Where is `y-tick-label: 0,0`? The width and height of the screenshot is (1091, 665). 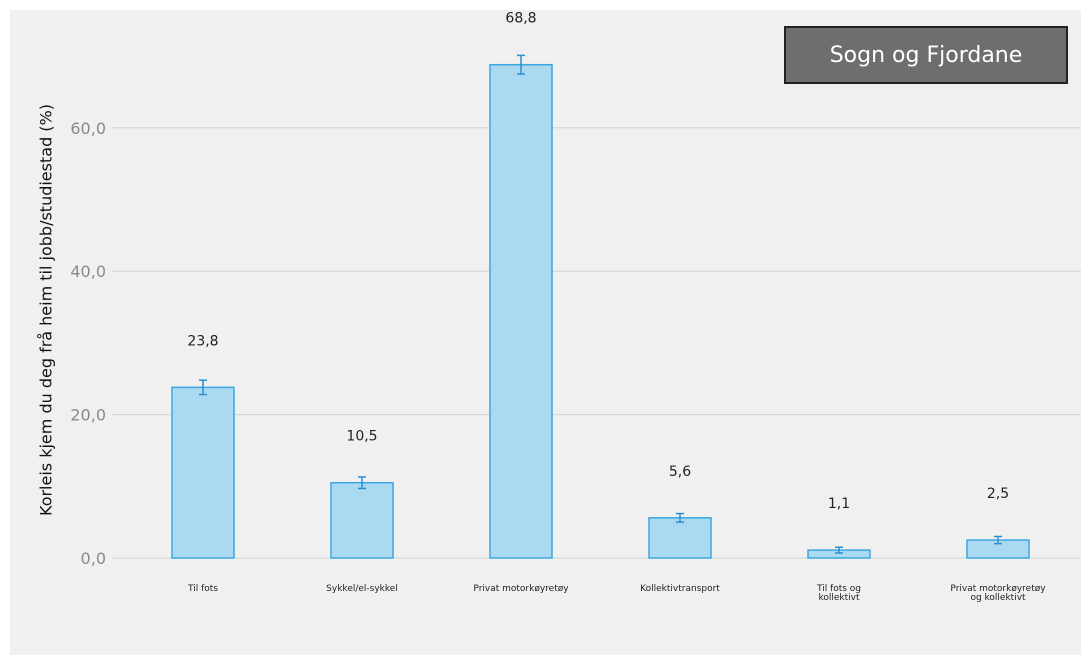 y-tick-label: 0,0 is located at coordinates (93, 558).